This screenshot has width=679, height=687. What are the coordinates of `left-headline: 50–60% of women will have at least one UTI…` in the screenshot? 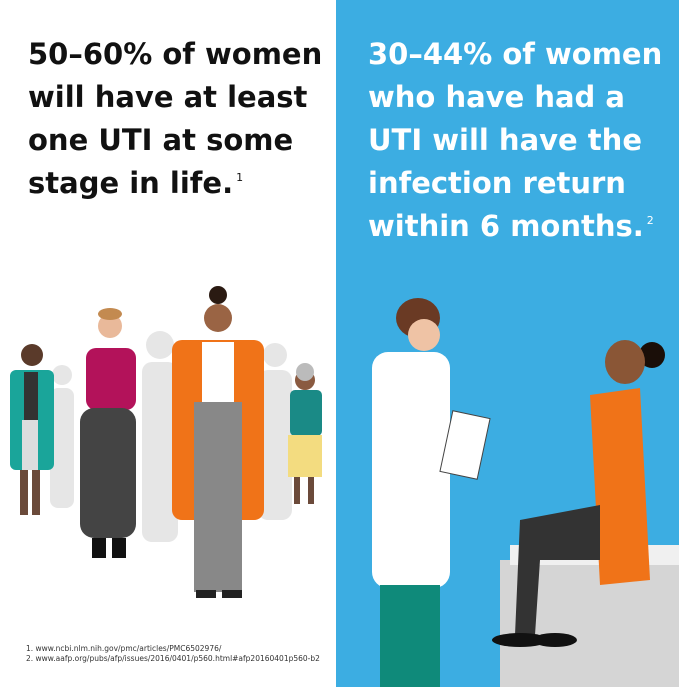 It's located at (175, 118).